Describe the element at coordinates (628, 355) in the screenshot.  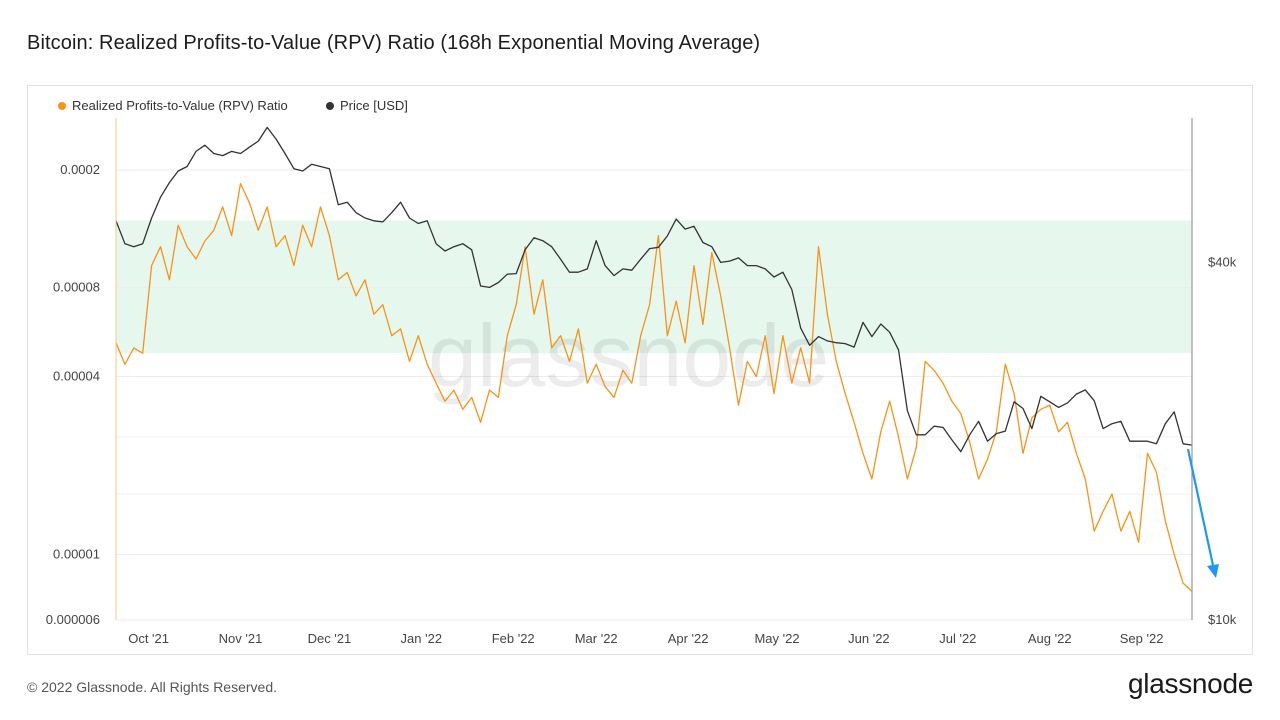
I see `watermark-text: glassnode` at that location.